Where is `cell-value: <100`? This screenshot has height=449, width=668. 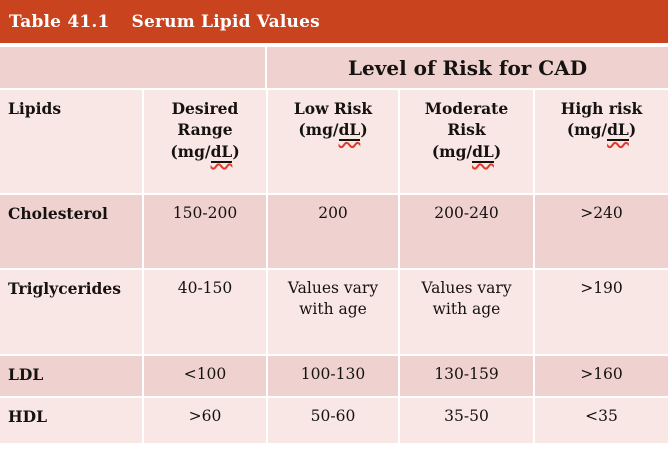 cell-value: <100 is located at coordinates (205, 376).